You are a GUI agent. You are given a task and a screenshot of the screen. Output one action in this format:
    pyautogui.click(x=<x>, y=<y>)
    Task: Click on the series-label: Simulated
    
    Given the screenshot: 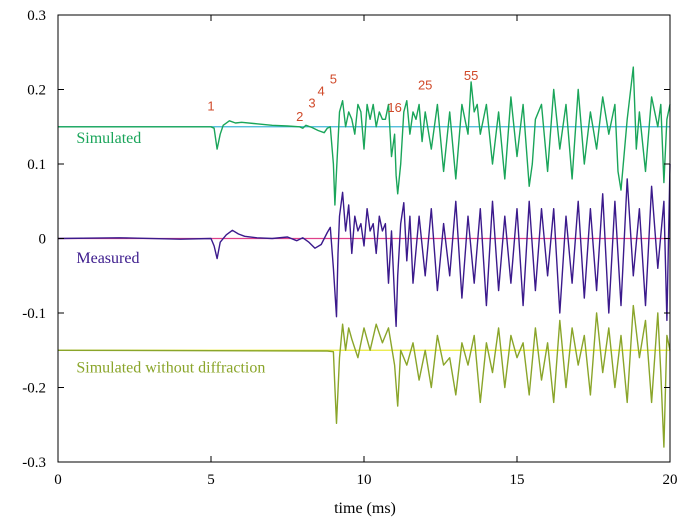 What is the action you would take?
    pyautogui.click(x=108, y=138)
    